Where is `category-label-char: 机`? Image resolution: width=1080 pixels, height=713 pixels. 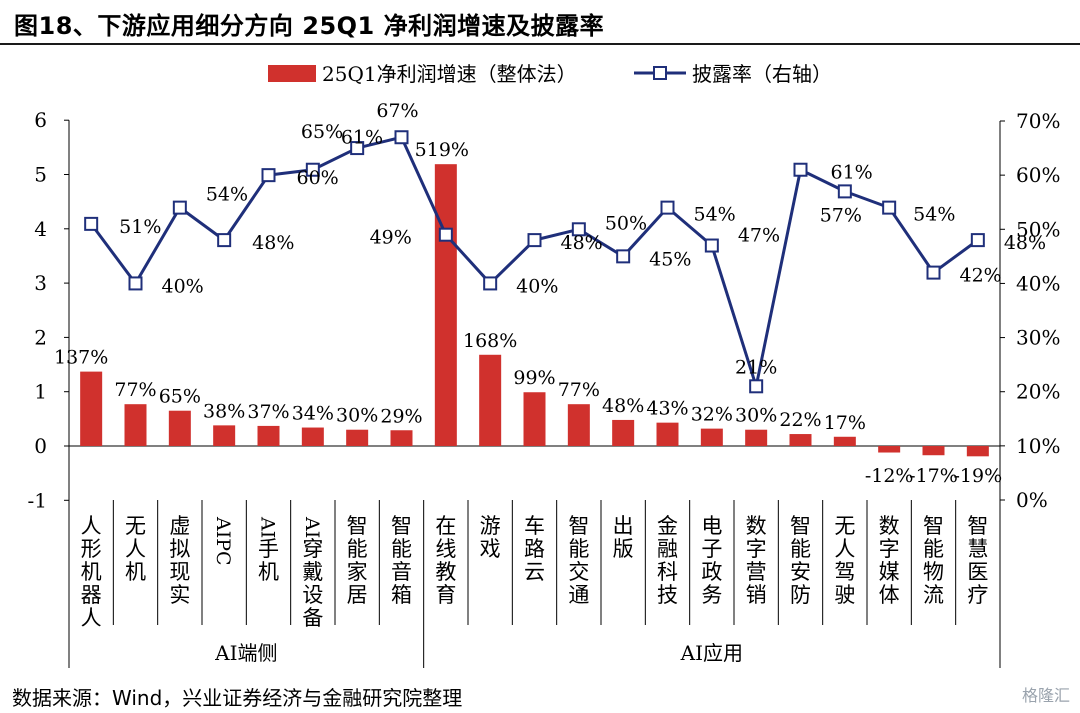 category-label-char: 机 is located at coordinates (135, 572).